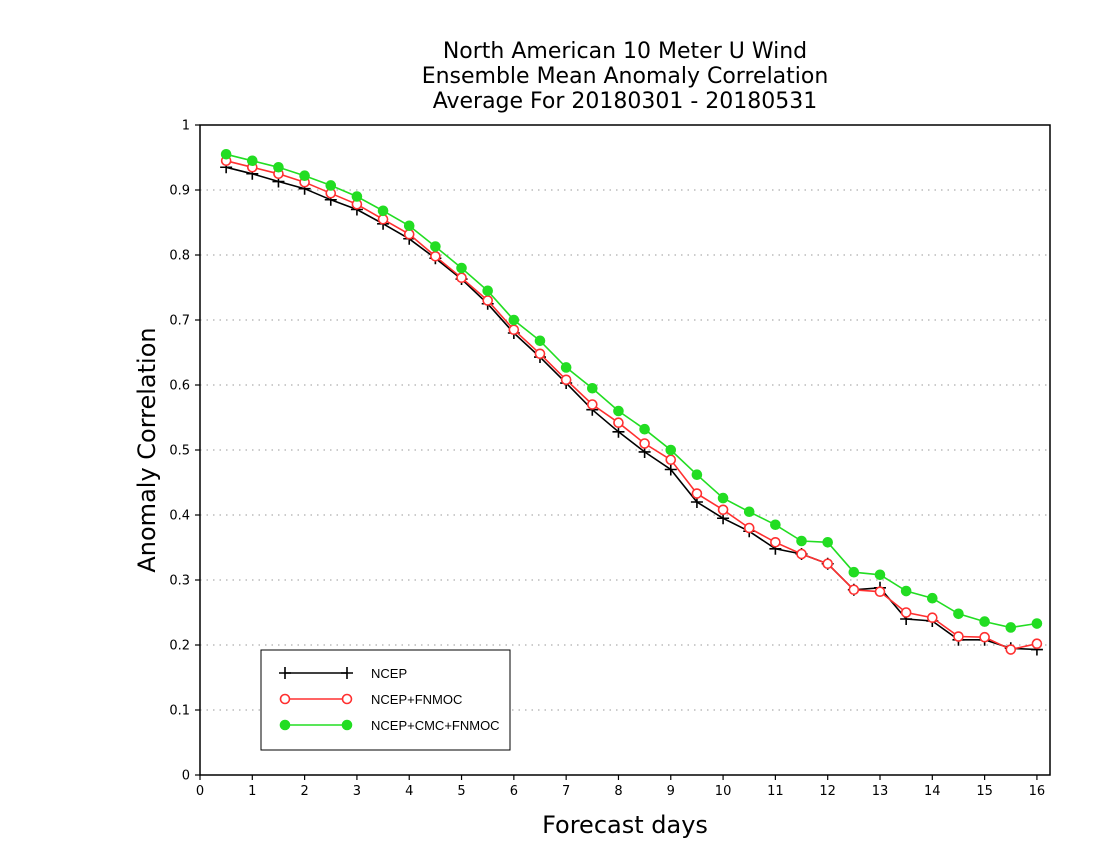  What do you see at coordinates (370, 699) in the screenshot?
I see `legend-item: NCEP+FNMOC` at bounding box center [370, 699].